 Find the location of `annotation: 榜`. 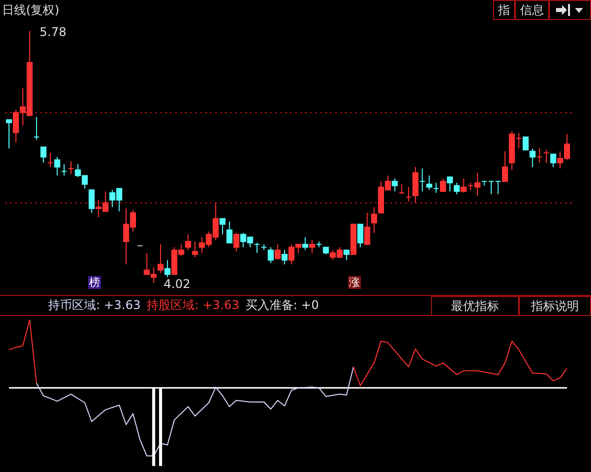

annotation: 榜 is located at coordinates (94, 282).